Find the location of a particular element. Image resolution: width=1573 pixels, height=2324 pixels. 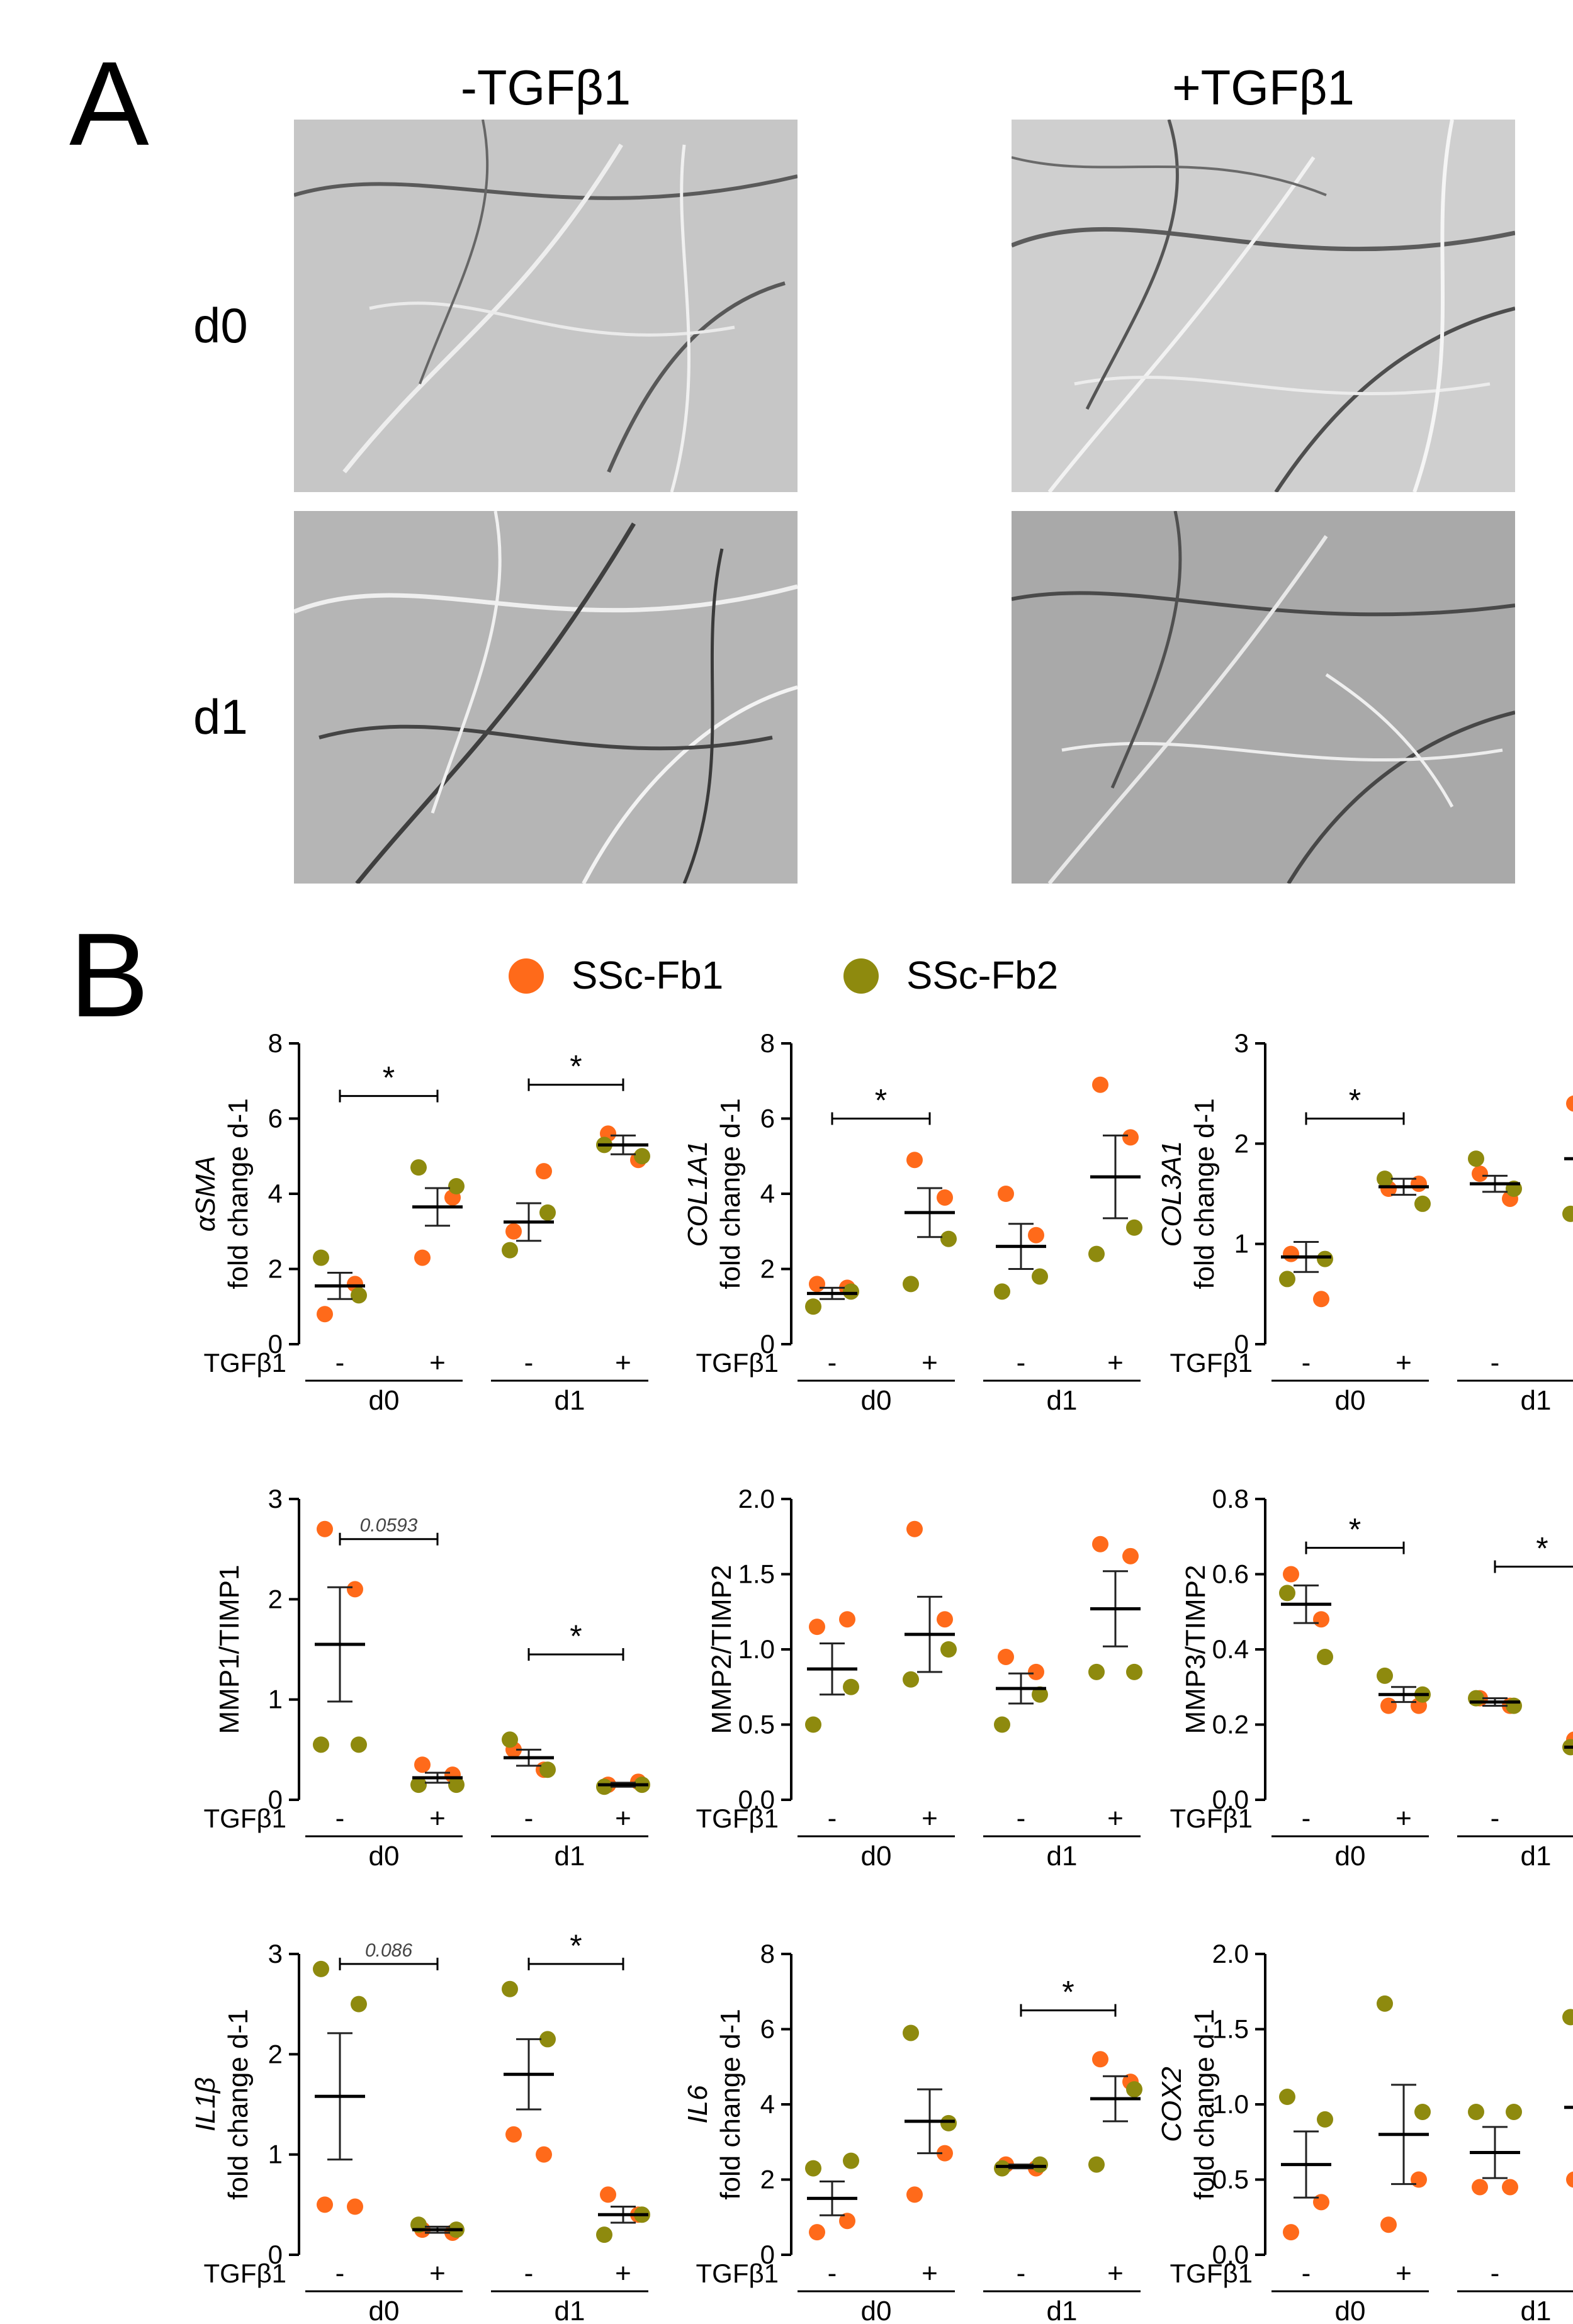

cox2-treatment-tick: - is located at coordinates (1306, 2273).